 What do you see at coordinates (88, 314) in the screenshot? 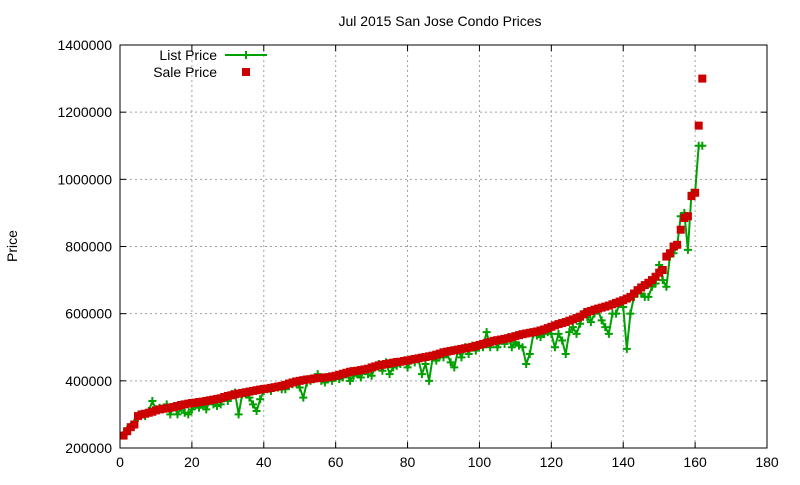
I see `y-tick-label: 600000` at bounding box center [88, 314].